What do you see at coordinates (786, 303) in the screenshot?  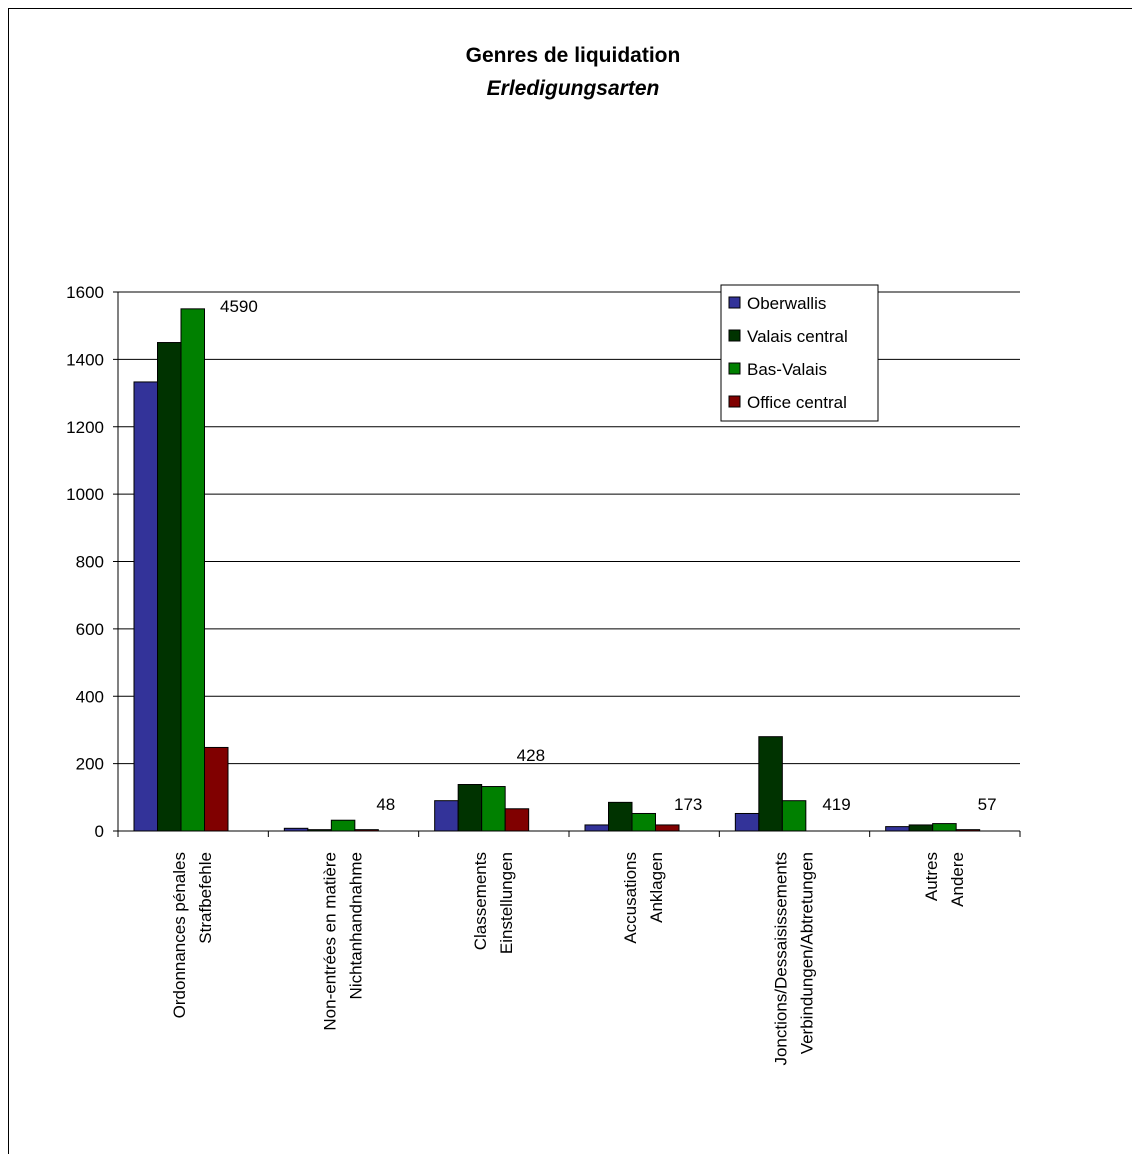 I see `legend-label: Oberwallis` at bounding box center [786, 303].